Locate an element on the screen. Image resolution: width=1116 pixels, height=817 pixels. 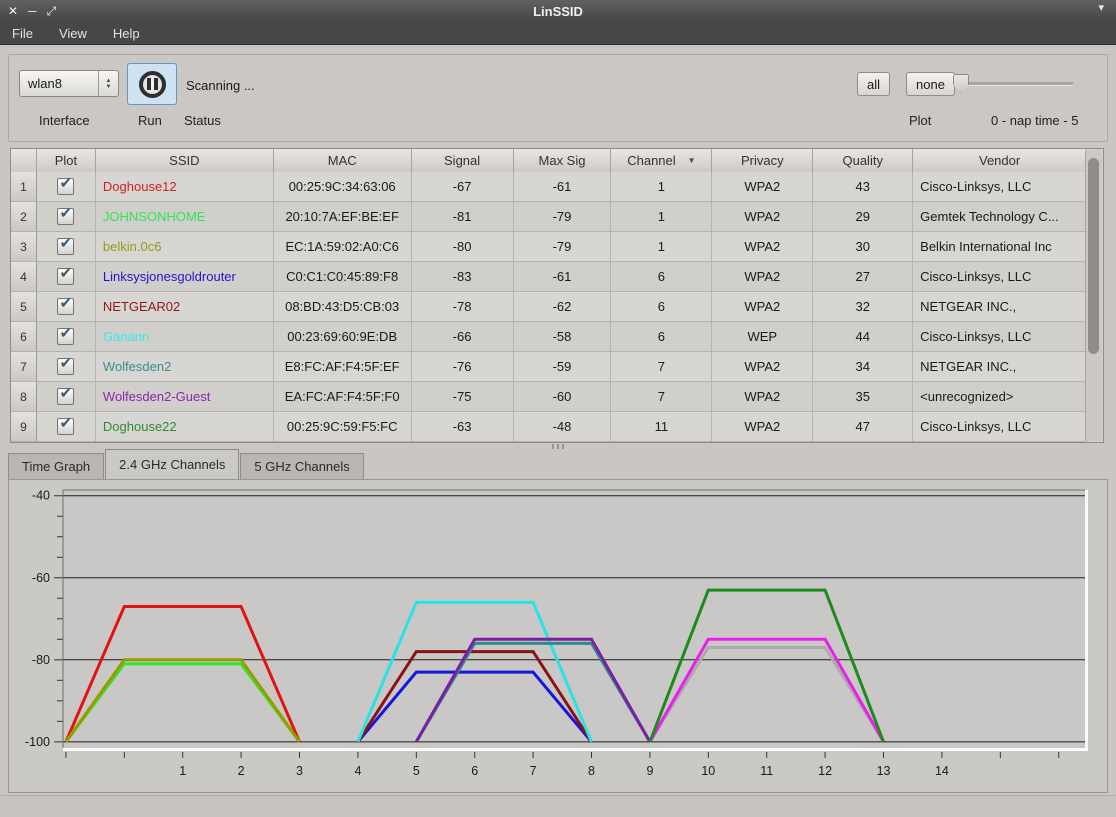
close-icon: ✕ is located at coordinates (13, 11).